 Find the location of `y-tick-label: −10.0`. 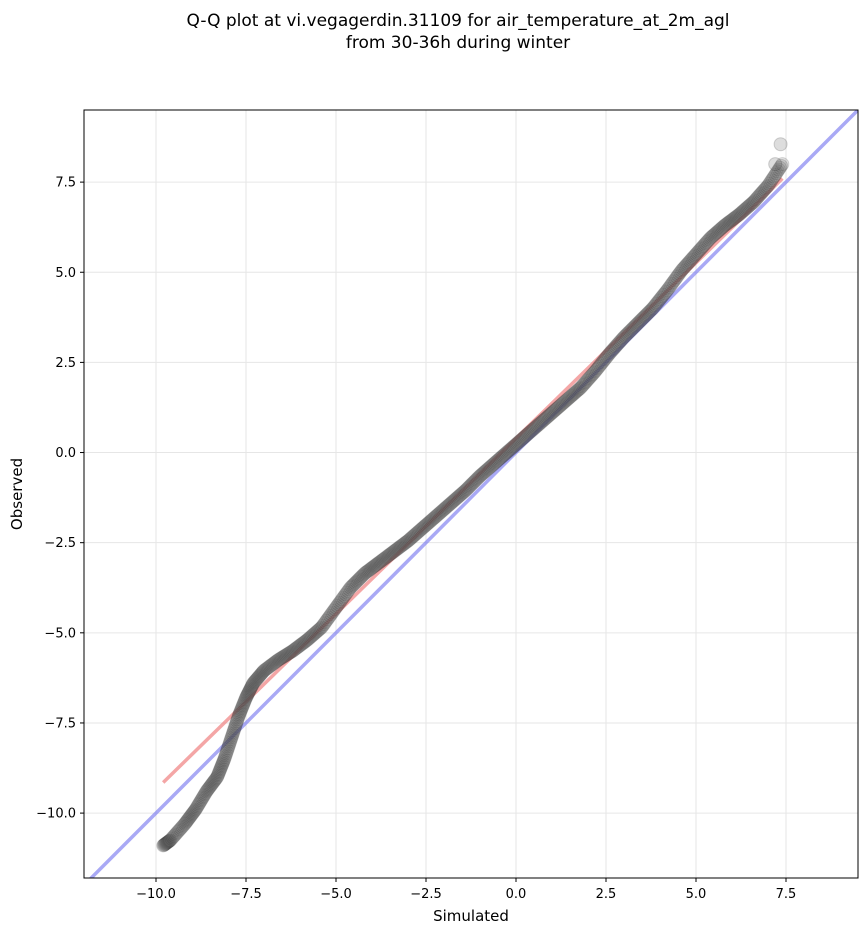

y-tick-label: −10.0 is located at coordinates (56, 814).